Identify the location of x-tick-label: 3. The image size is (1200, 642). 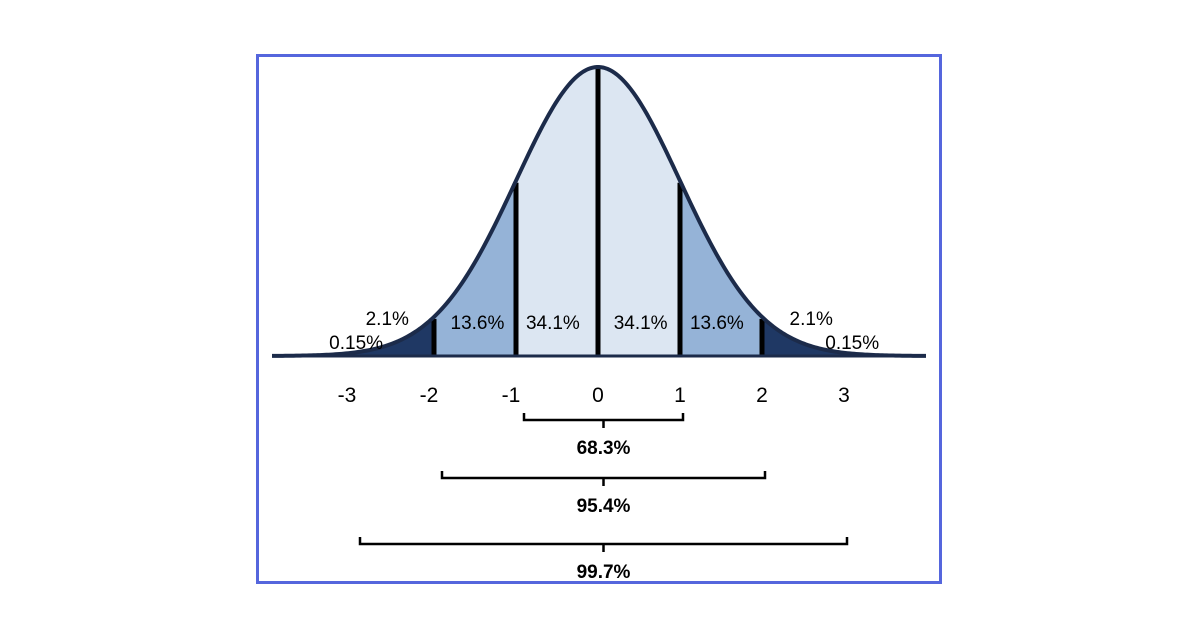
(844, 395).